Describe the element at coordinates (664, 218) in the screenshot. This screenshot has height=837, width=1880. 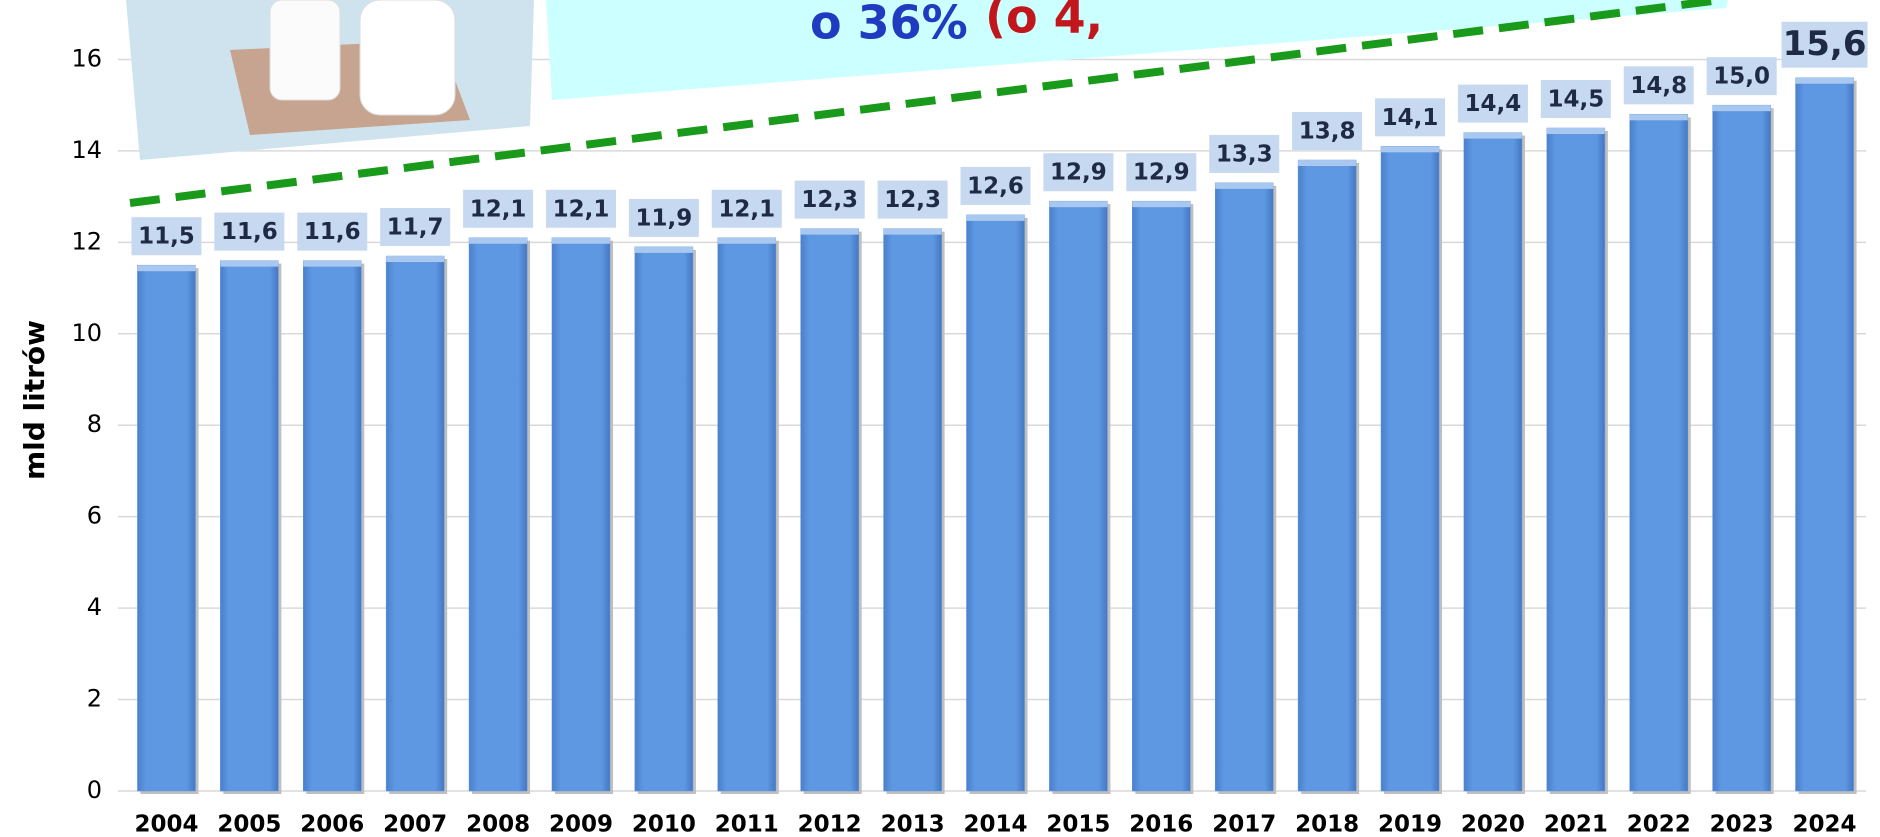
I see `data-label: 11,9` at that location.